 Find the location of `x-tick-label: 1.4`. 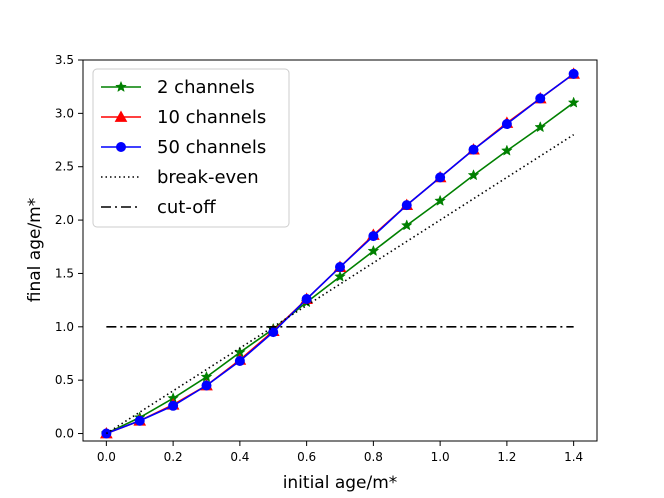

x-tick-label: 1.4 is located at coordinates (573, 457).